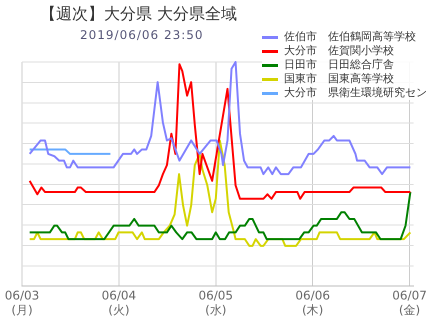 This screenshot has width=430, height=325. Describe the element at coordinates (22, 302) in the screenshot. I see `x-tick-label: 06/03 (月)` at that location.